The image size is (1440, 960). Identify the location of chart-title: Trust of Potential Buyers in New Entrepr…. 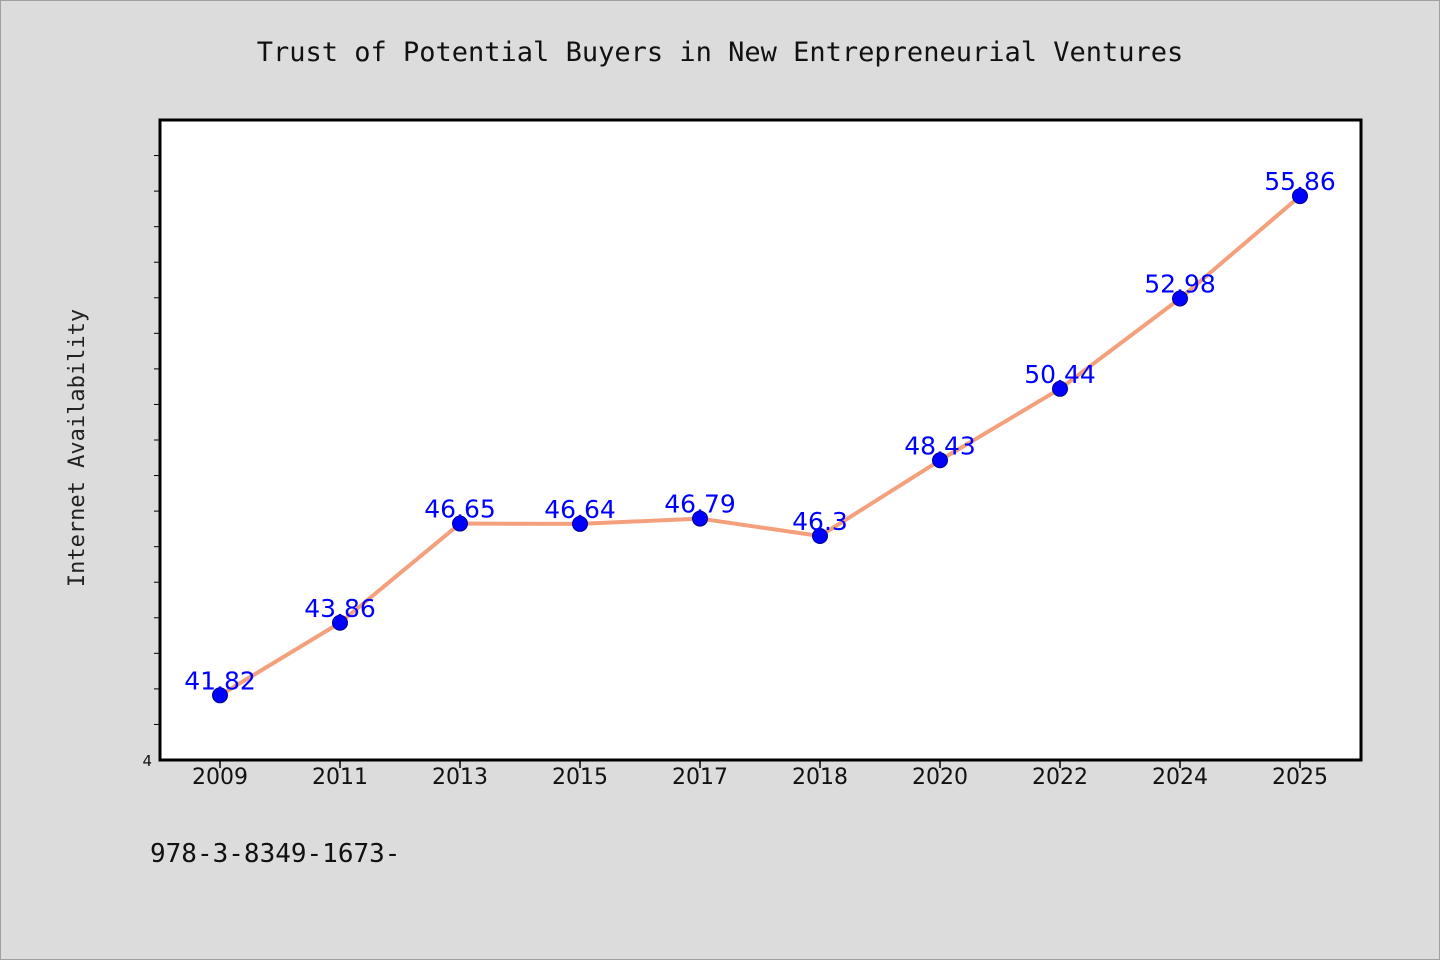
(720, 52).